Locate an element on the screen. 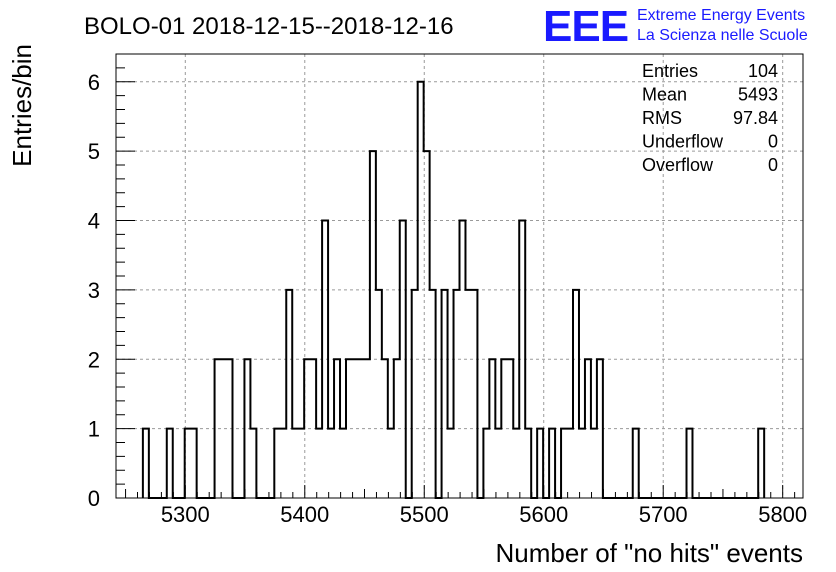 This screenshot has width=836, height=572. y-tick-label: 6 is located at coordinates (94, 82).